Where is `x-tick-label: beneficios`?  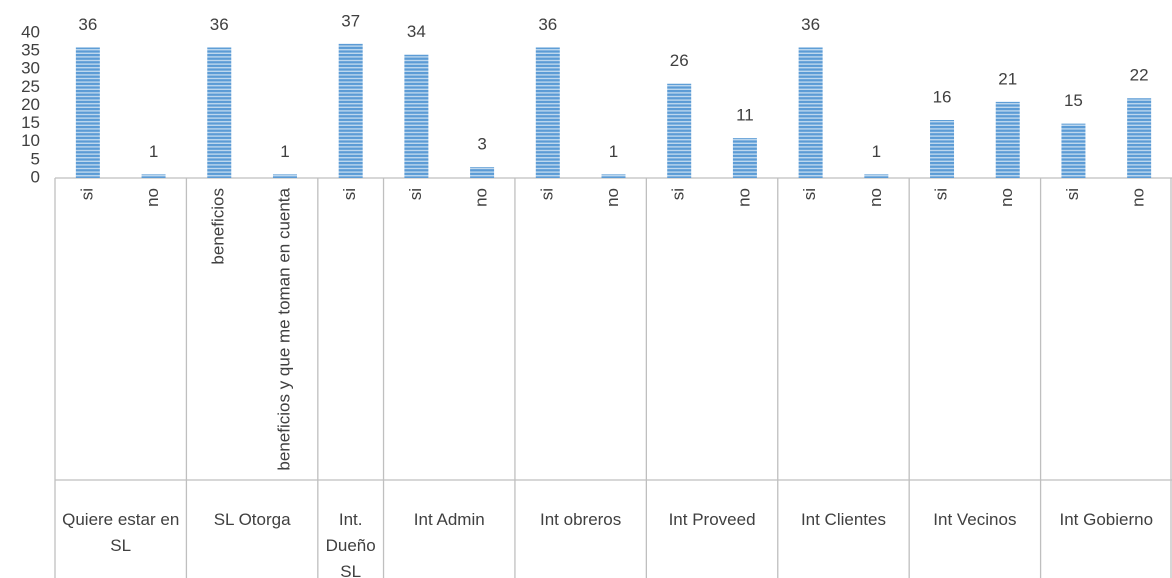
x-tick-label: beneficios is located at coordinates (218, 226).